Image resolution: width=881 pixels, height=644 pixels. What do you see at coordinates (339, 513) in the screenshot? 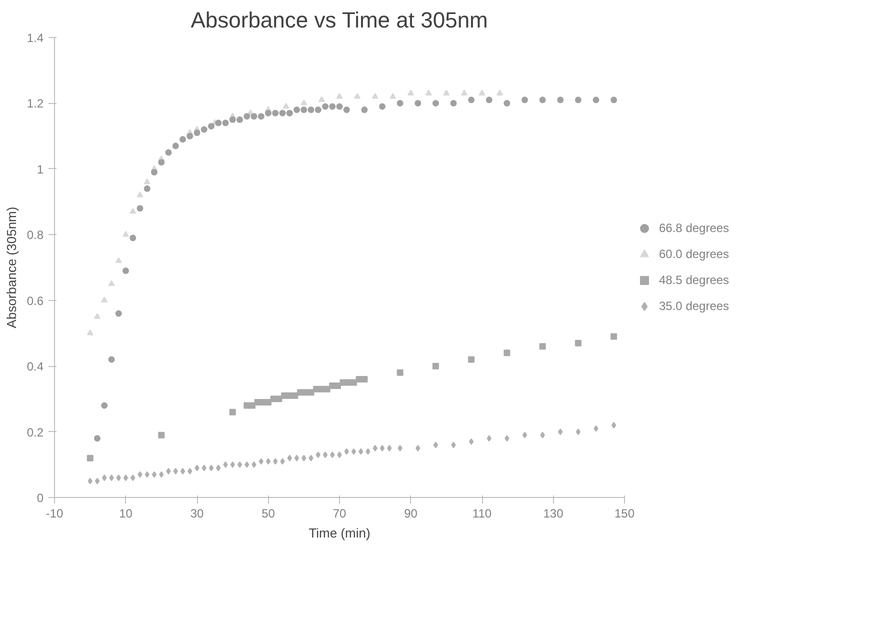
I see `x-tick-label: 70` at bounding box center [339, 513].